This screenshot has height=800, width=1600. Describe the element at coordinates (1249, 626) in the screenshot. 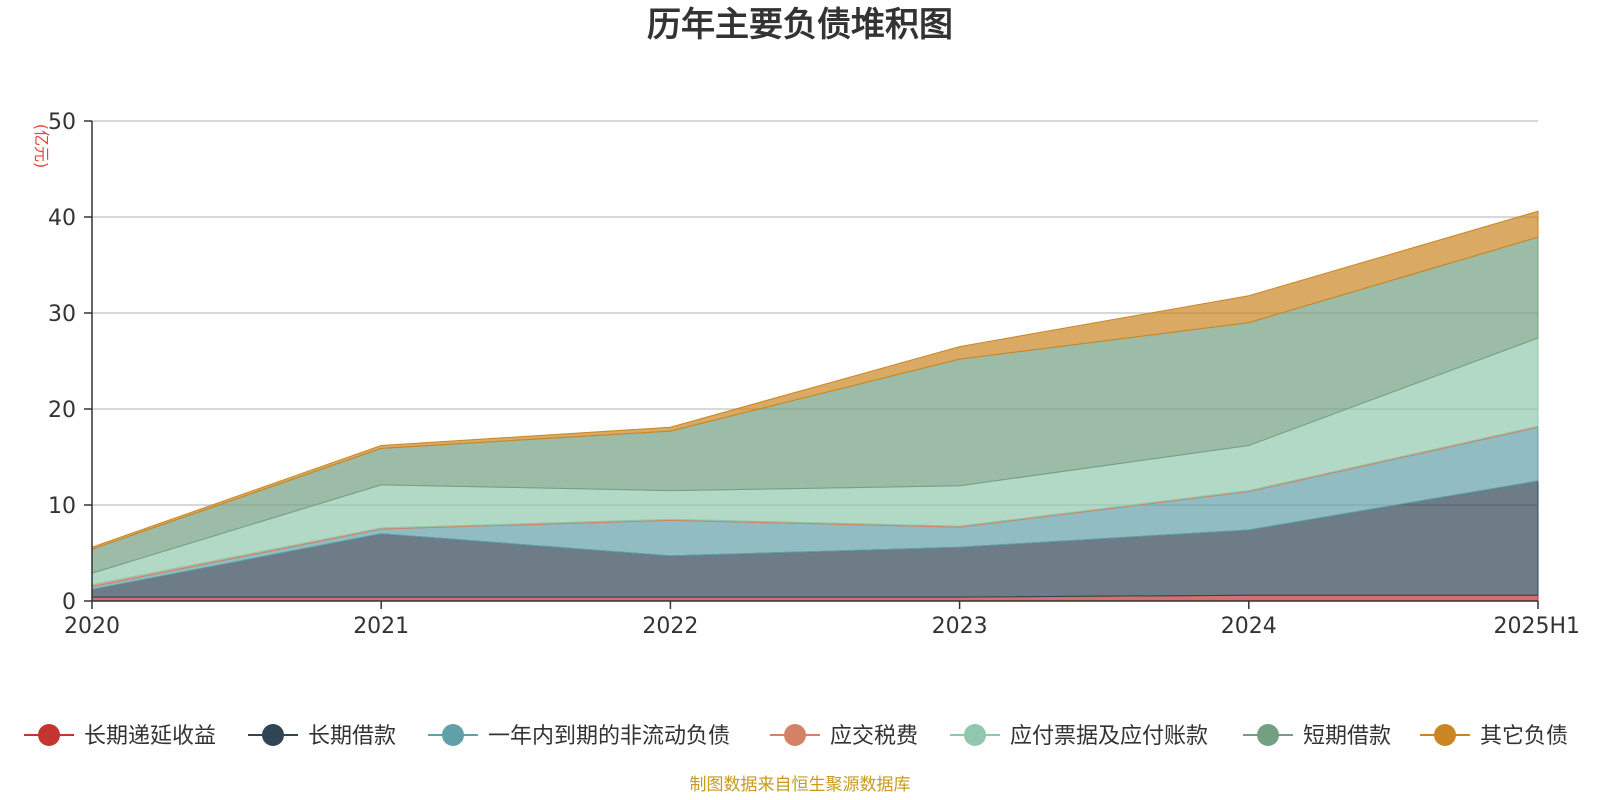

I see `x-tick-label: 2024` at that location.